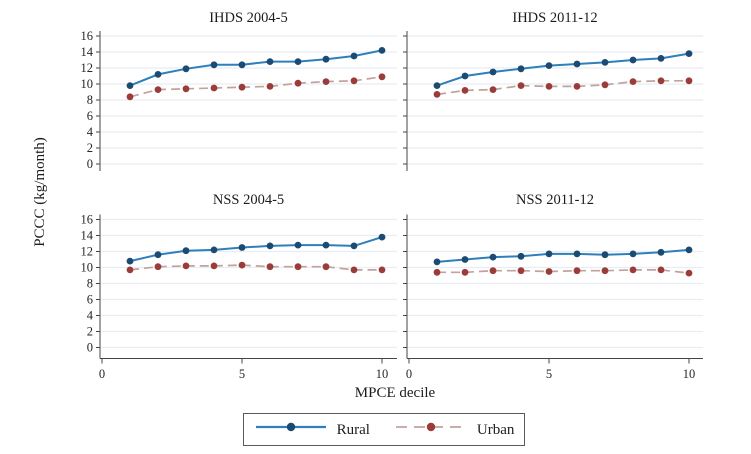 The image size is (751, 454). What do you see at coordinates (555, 200) in the screenshot?
I see `panel-title-nss-2011-12: NSS 2011-12` at bounding box center [555, 200].